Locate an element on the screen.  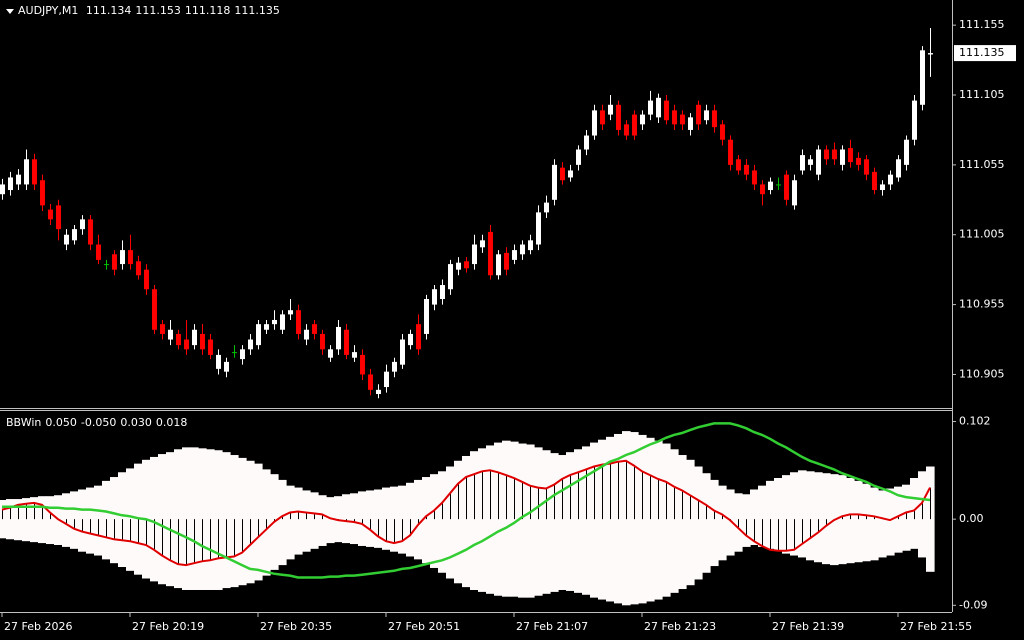
readout: 0.018 is located at coordinates (171, 422).